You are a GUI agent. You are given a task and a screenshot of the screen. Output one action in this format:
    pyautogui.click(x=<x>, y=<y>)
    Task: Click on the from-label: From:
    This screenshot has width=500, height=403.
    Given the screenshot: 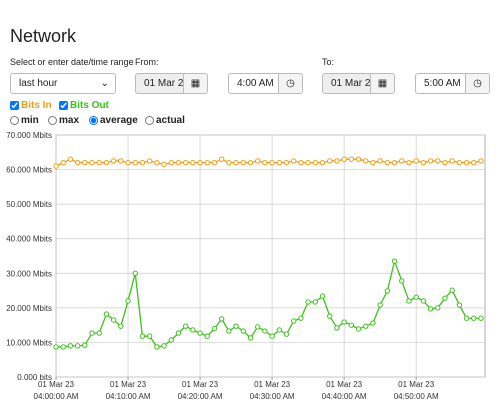 What is the action you would take?
    pyautogui.click(x=147, y=62)
    